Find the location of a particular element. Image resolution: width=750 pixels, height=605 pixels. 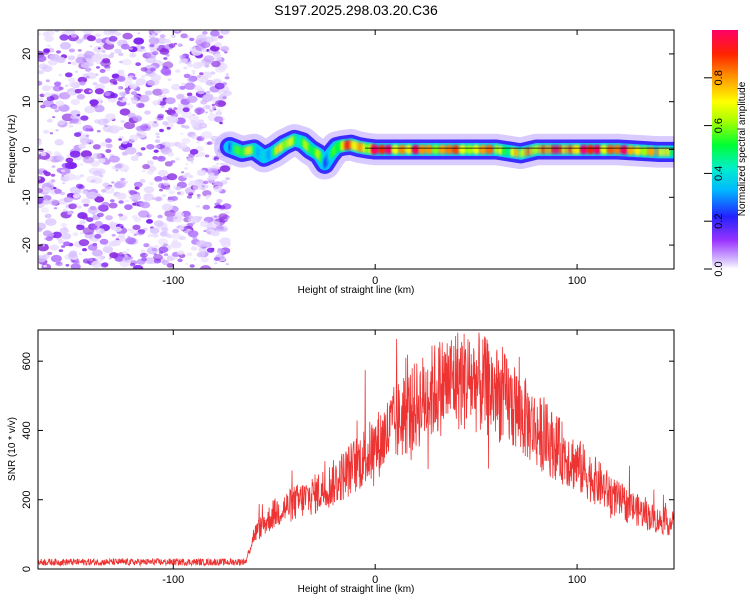

y-tick-label: 20 is located at coordinates (27, 54).